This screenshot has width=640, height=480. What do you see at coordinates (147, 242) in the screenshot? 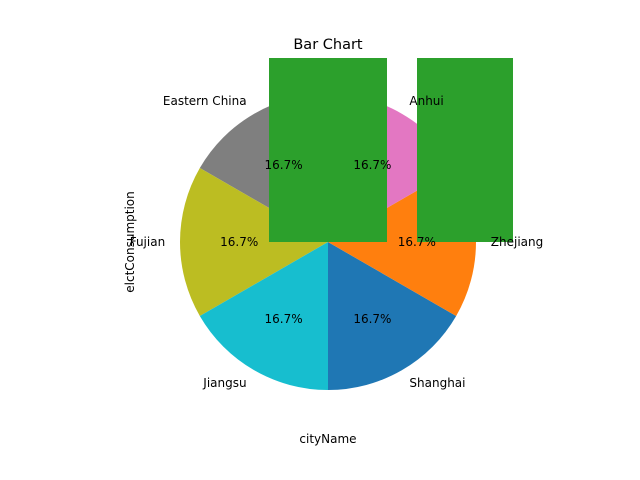
I see `slice-label: Fujian` at bounding box center [147, 242].